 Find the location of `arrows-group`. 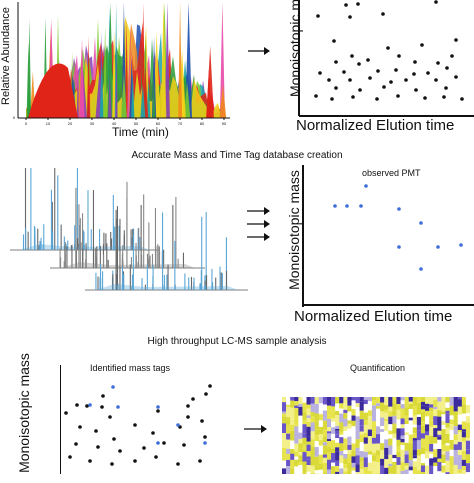

arrows-group is located at coordinates (259, 223).